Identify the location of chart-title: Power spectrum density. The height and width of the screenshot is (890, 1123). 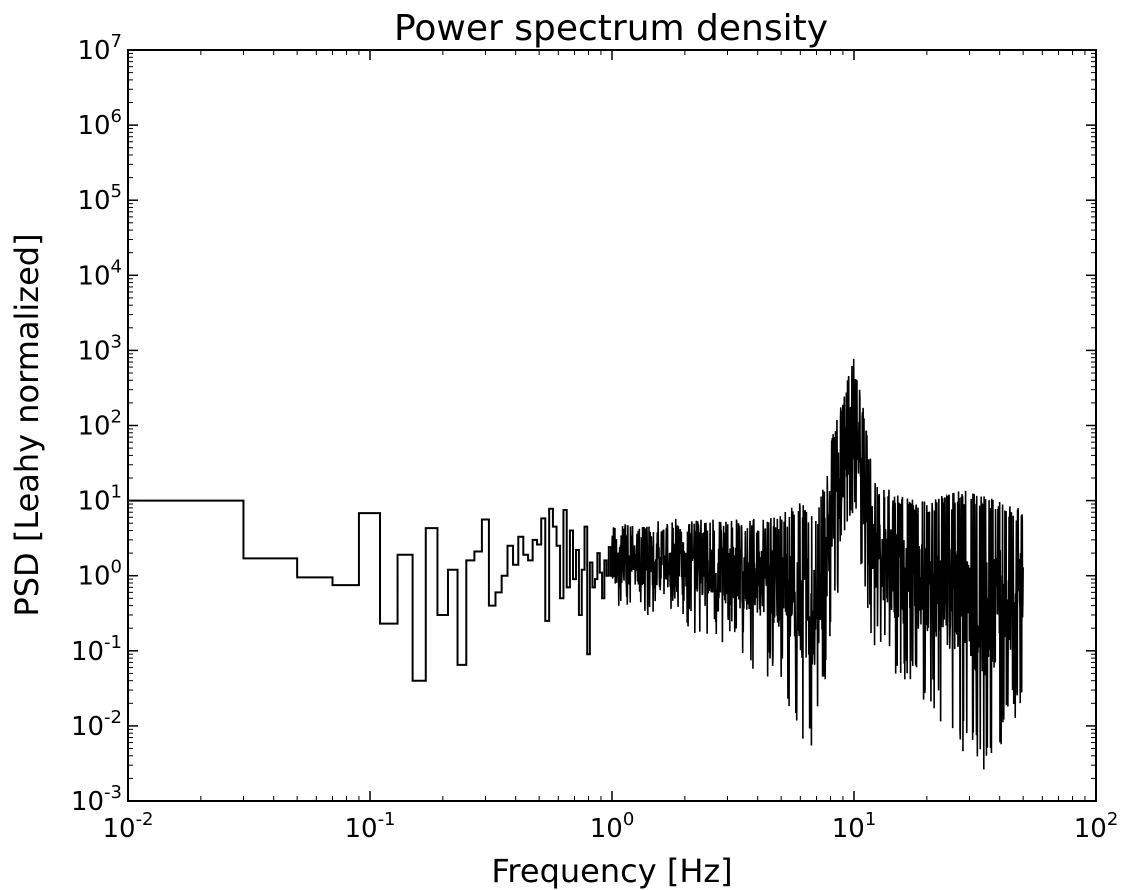
(611, 28).